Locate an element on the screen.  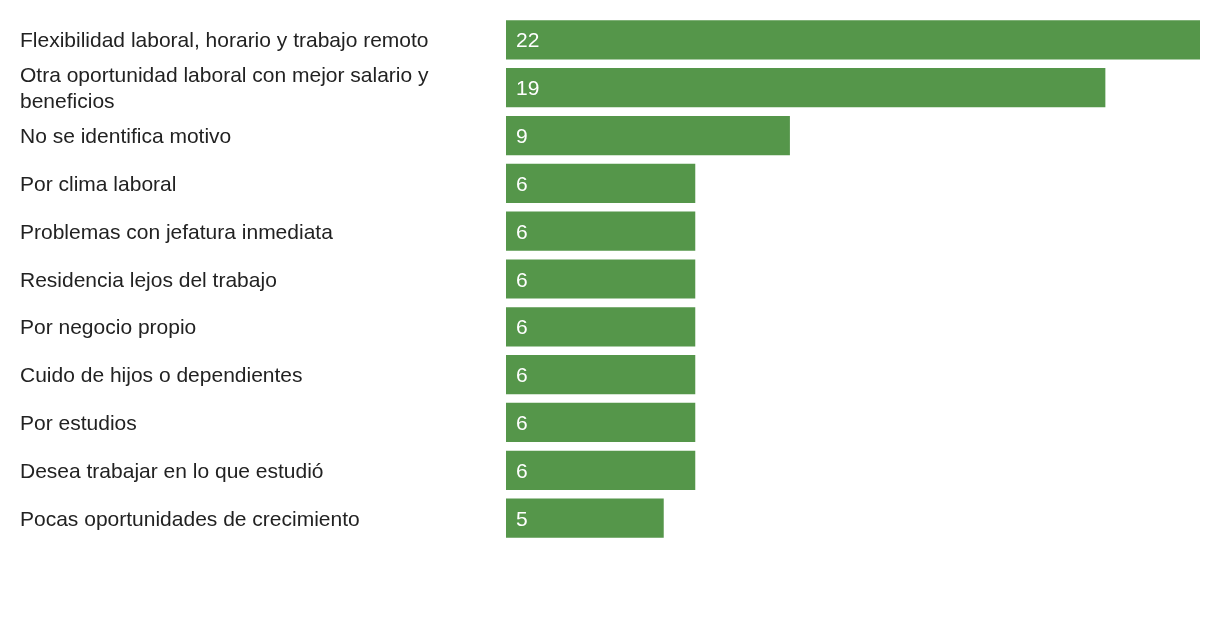
y-tick-label: Por estudios is located at coordinates (78, 422).